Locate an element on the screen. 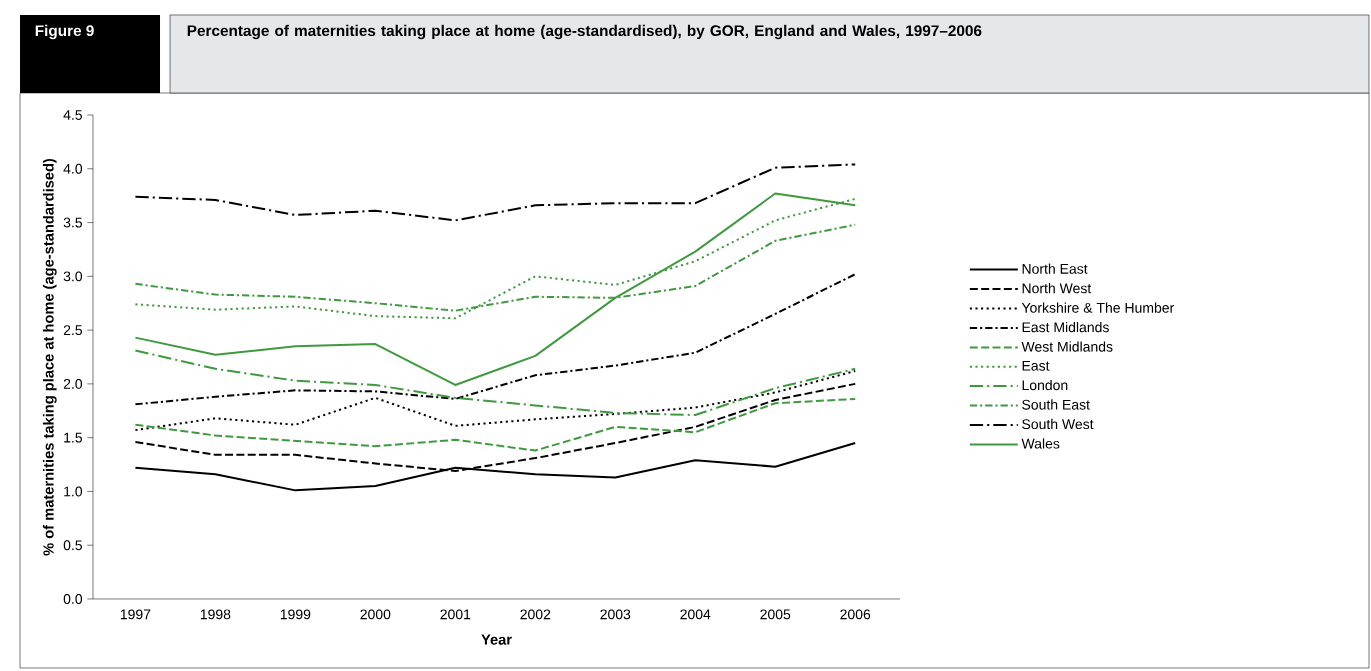 Image resolution: width=1371 pixels, height=671 pixels. y-tick-label: 0.5 is located at coordinates (73, 545).